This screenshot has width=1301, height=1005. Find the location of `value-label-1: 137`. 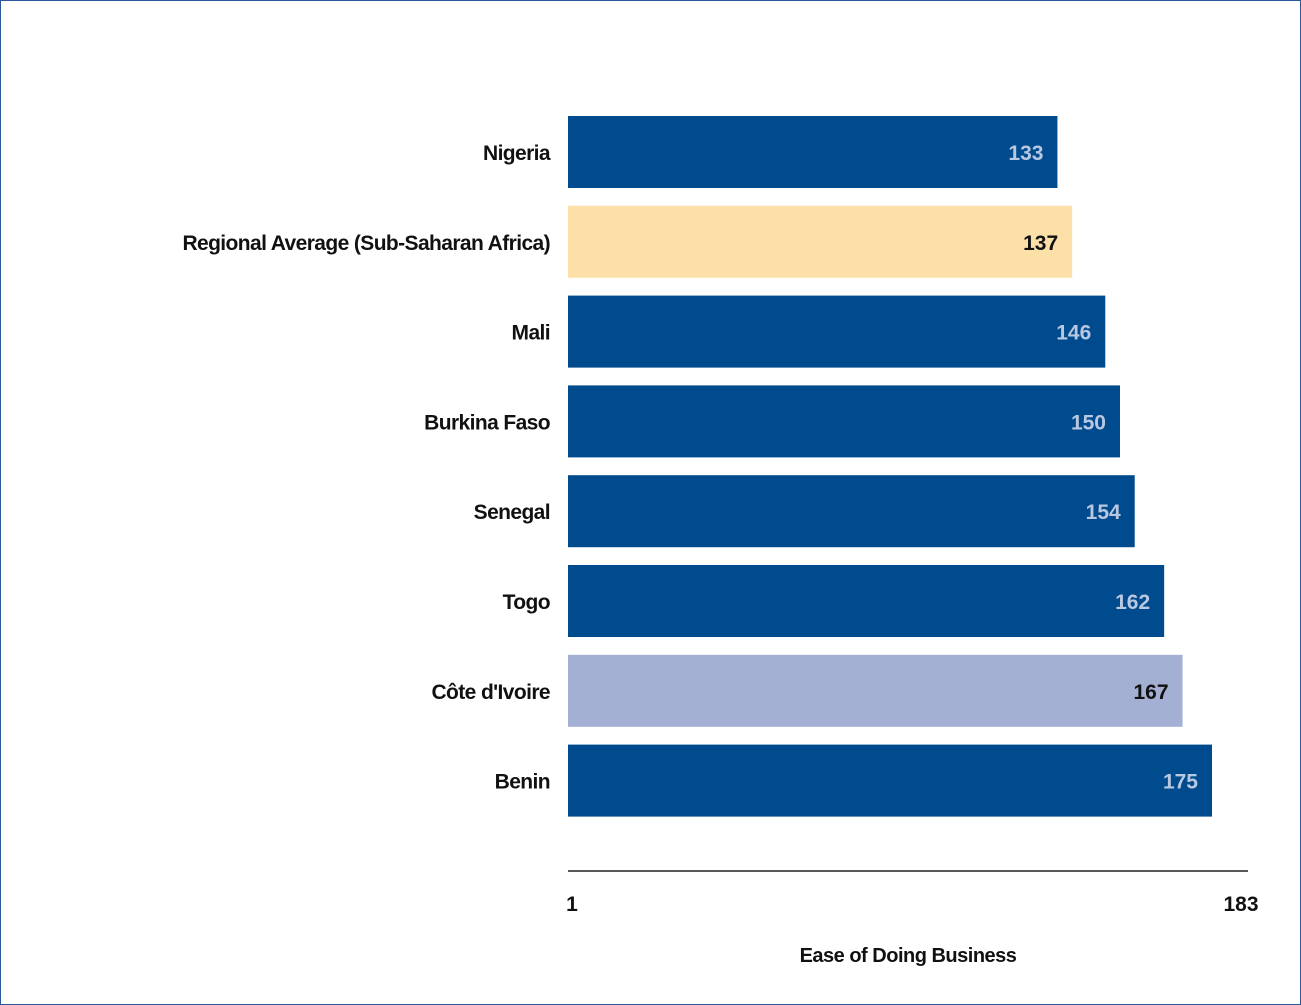

value-label-1: 137 is located at coordinates (1040, 243).